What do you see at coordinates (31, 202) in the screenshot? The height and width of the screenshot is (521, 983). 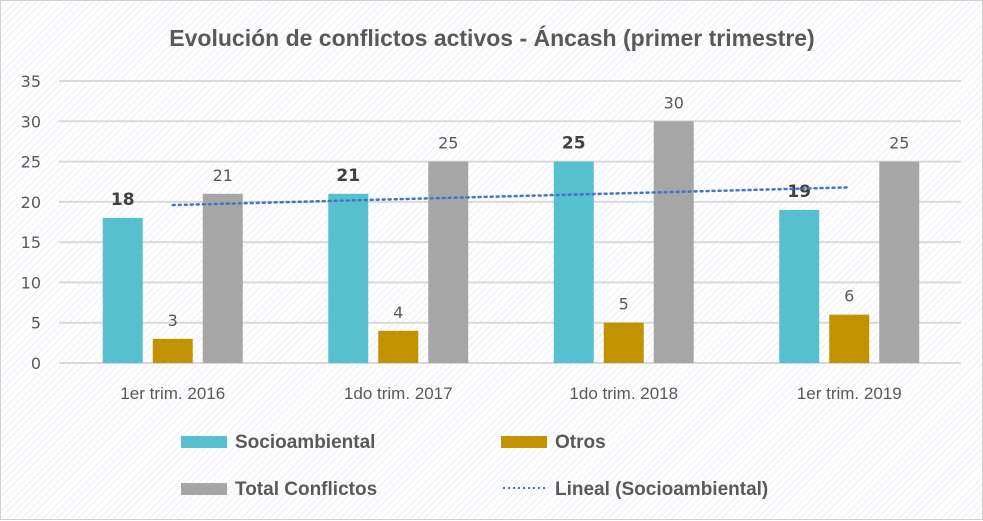 I see `y-tick-label: 20` at bounding box center [31, 202].